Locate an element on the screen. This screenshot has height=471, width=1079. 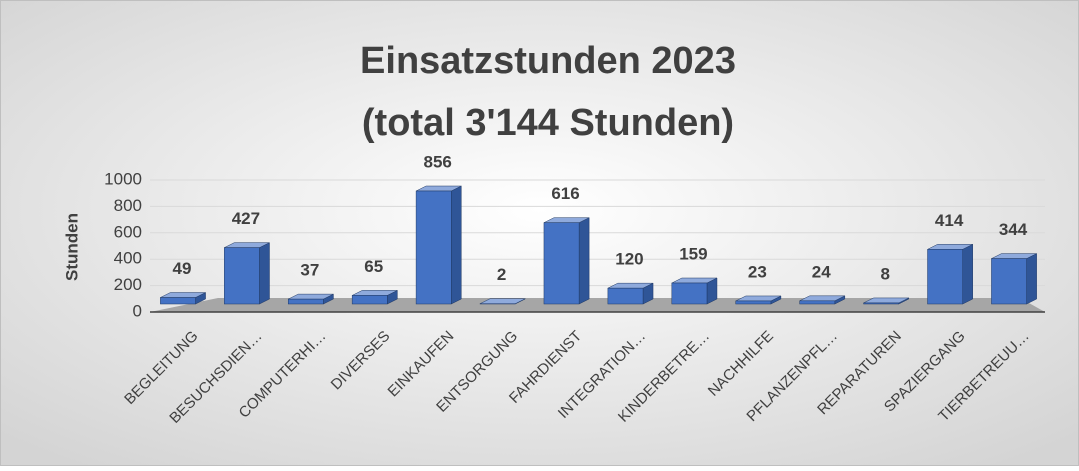
value-label: 23 is located at coordinates (757, 271).